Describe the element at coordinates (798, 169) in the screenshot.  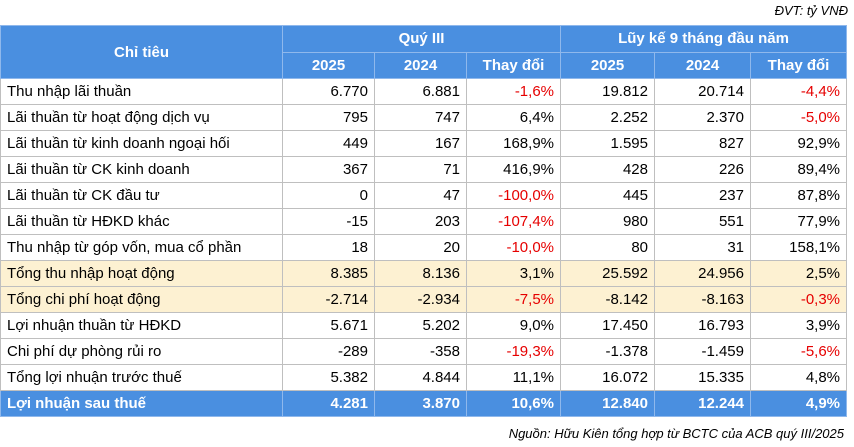
I see `cell-ychg: 89,4%` at that location.